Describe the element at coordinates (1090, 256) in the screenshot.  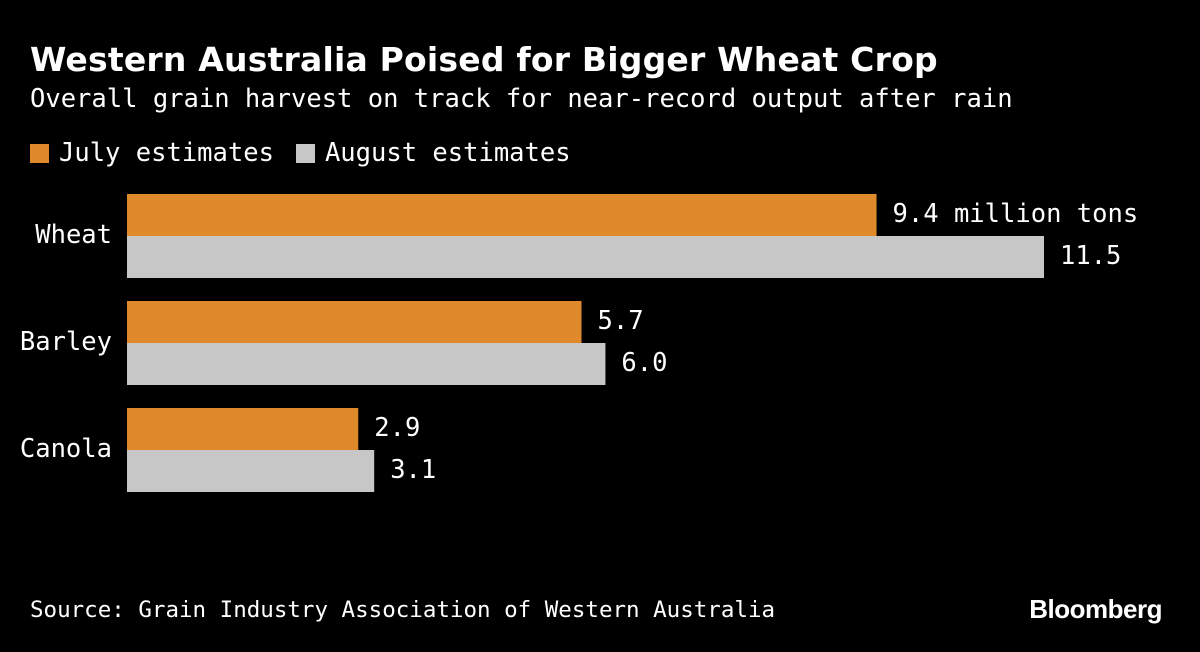
I see `value-label-wheat-august: 11.5` at that location.